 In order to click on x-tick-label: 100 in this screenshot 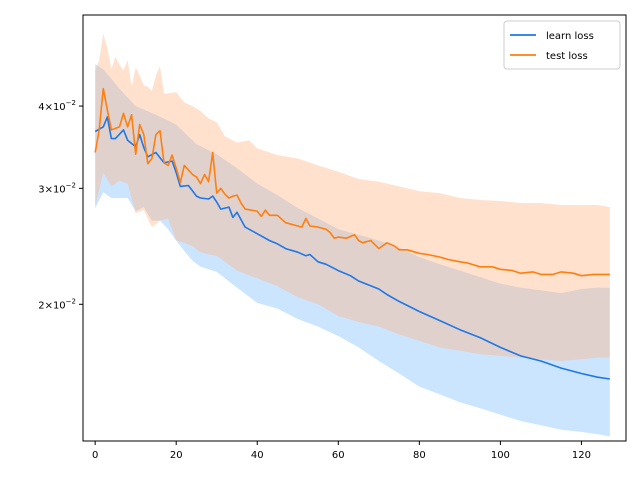, I will do `click(500, 455)`.